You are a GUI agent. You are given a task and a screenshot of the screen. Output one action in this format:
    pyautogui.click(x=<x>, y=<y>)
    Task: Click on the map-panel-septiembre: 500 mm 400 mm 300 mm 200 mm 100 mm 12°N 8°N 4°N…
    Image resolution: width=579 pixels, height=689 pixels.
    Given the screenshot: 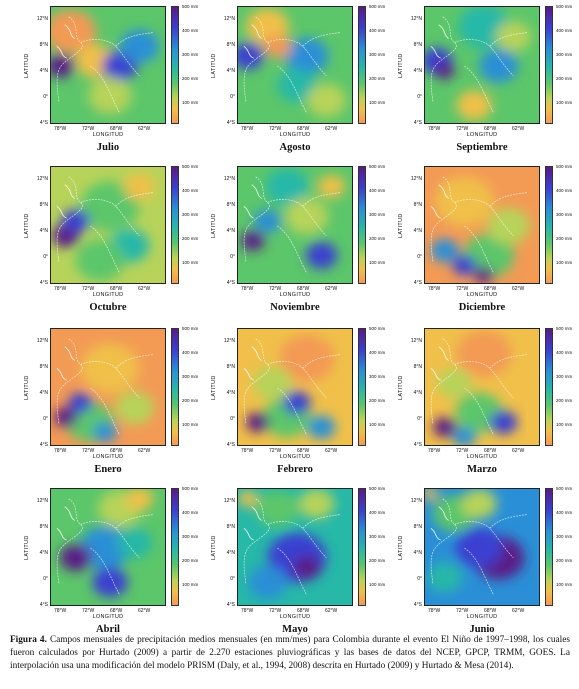 What is the action you would take?
    pyautogui.click(x=479, y=82)
    